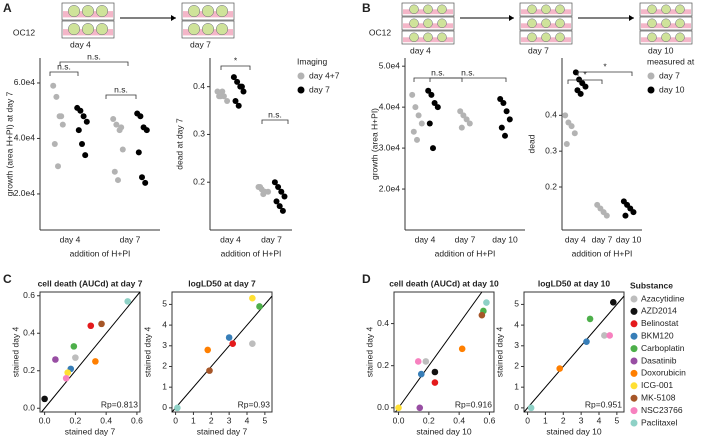 The height and width of the screenshot is (440, 709). Describe the element at coordinates (25, 193) in the screenshot. I see `y-tick-label: 2.0e4` at that location.